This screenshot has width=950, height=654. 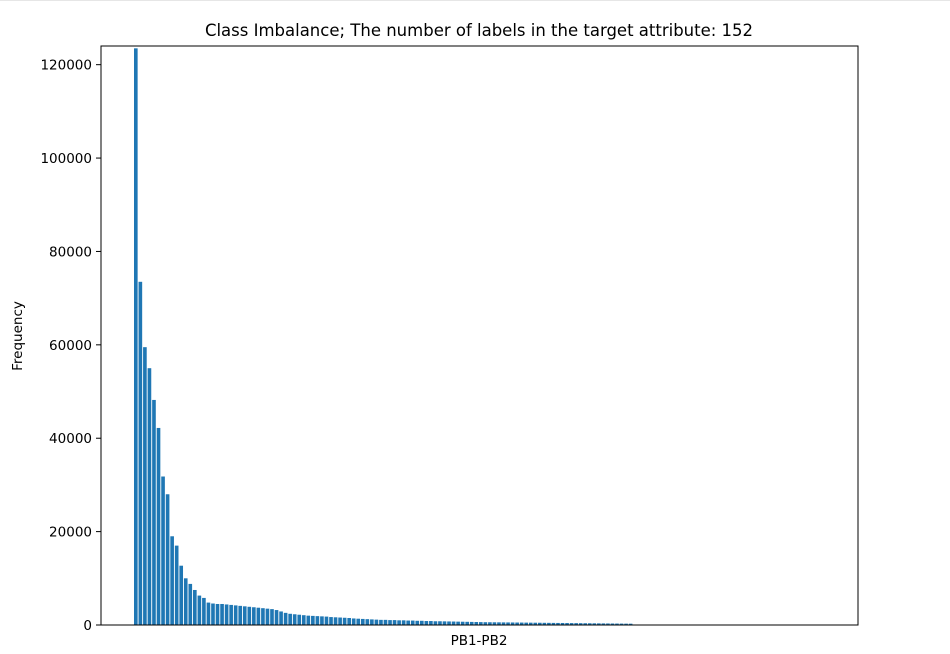 I want to click on y-axis-label: Frequency, so click(x=18, y=336).